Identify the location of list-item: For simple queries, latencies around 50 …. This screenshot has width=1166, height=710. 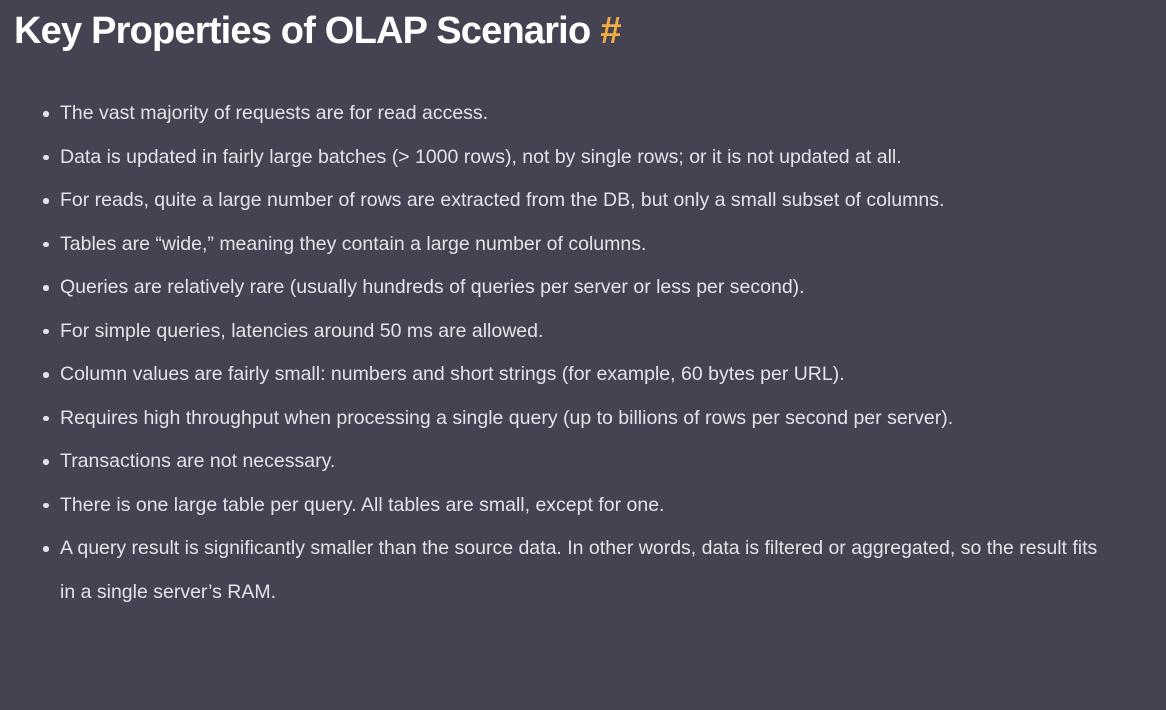
(574, 332).